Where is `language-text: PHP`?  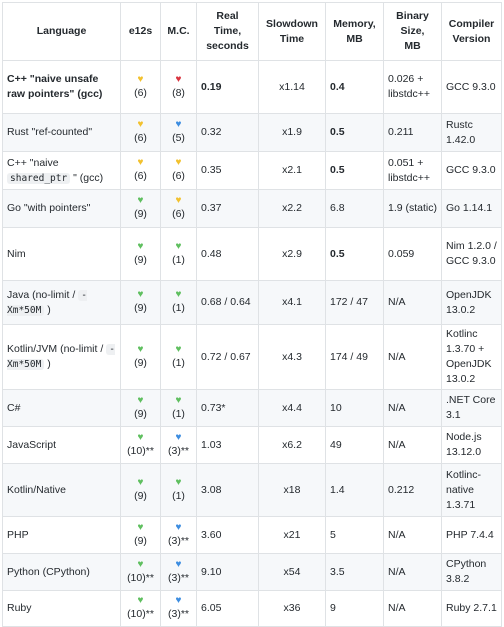 language-text: PHP is located at coordinates (18, 534).